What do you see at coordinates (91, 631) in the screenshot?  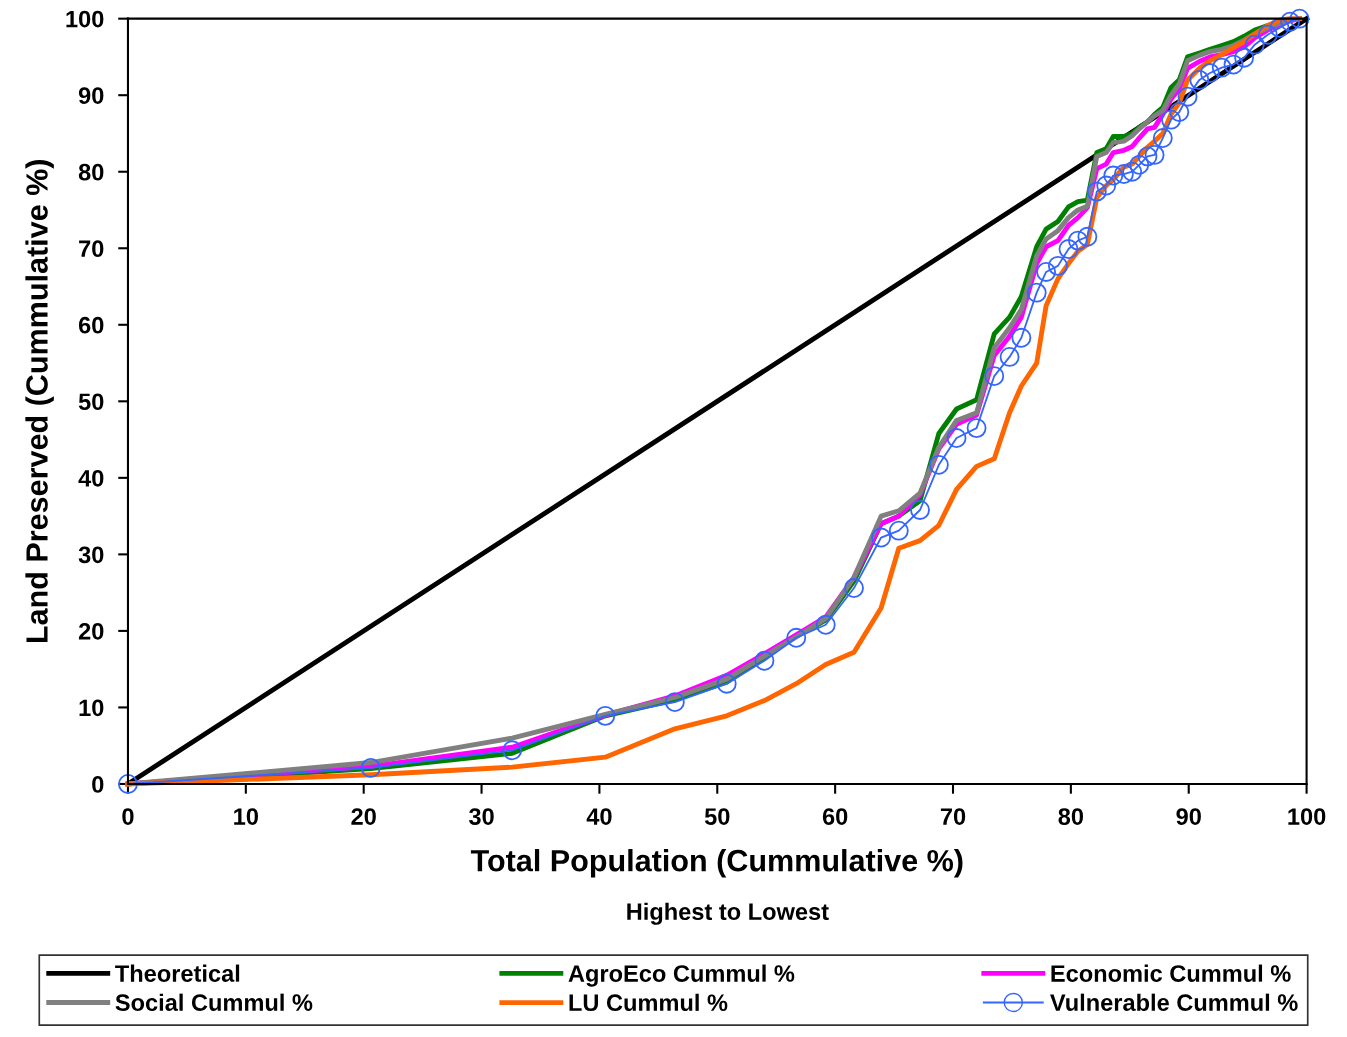 I see `y-tick-label: 20` at bounding box center [91, 631].